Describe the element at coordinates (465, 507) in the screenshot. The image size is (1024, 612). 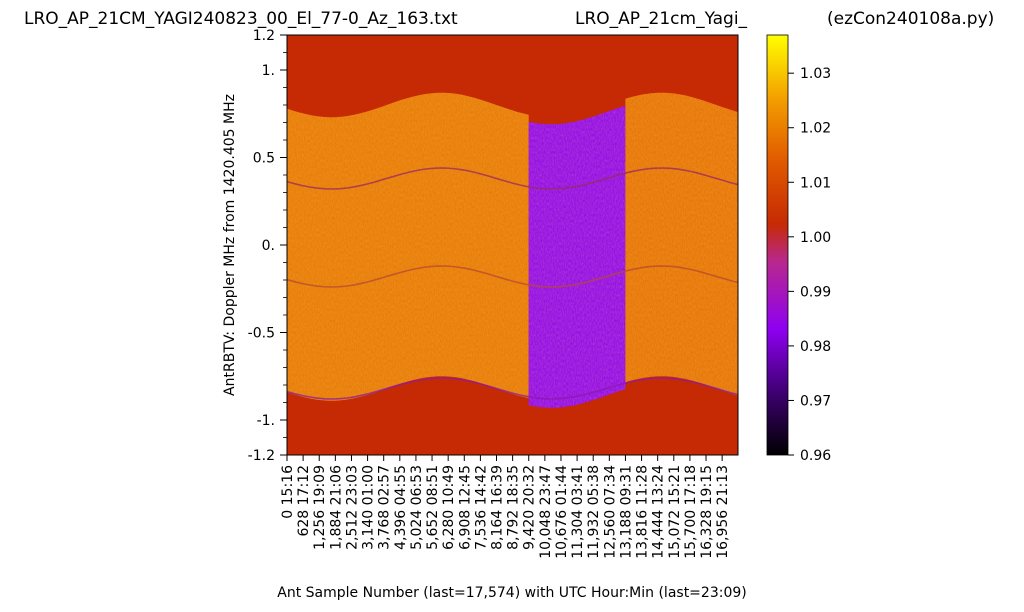
I see `x-tick-label: 6,908 12:45` at that location.